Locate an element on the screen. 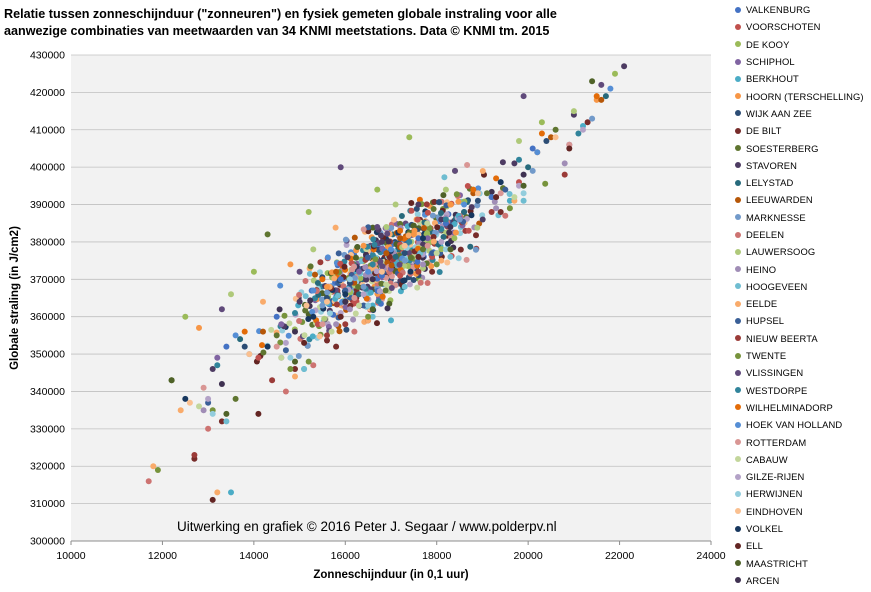  legend-item: VOLKEL is located at coordinates (803, 528).